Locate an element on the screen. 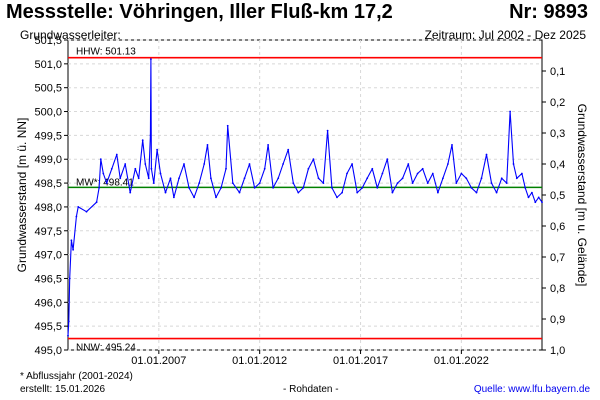 This screenshot has height=400, width=600. reference-label: MW*: 498.41 is located at coordinates (105, 182).